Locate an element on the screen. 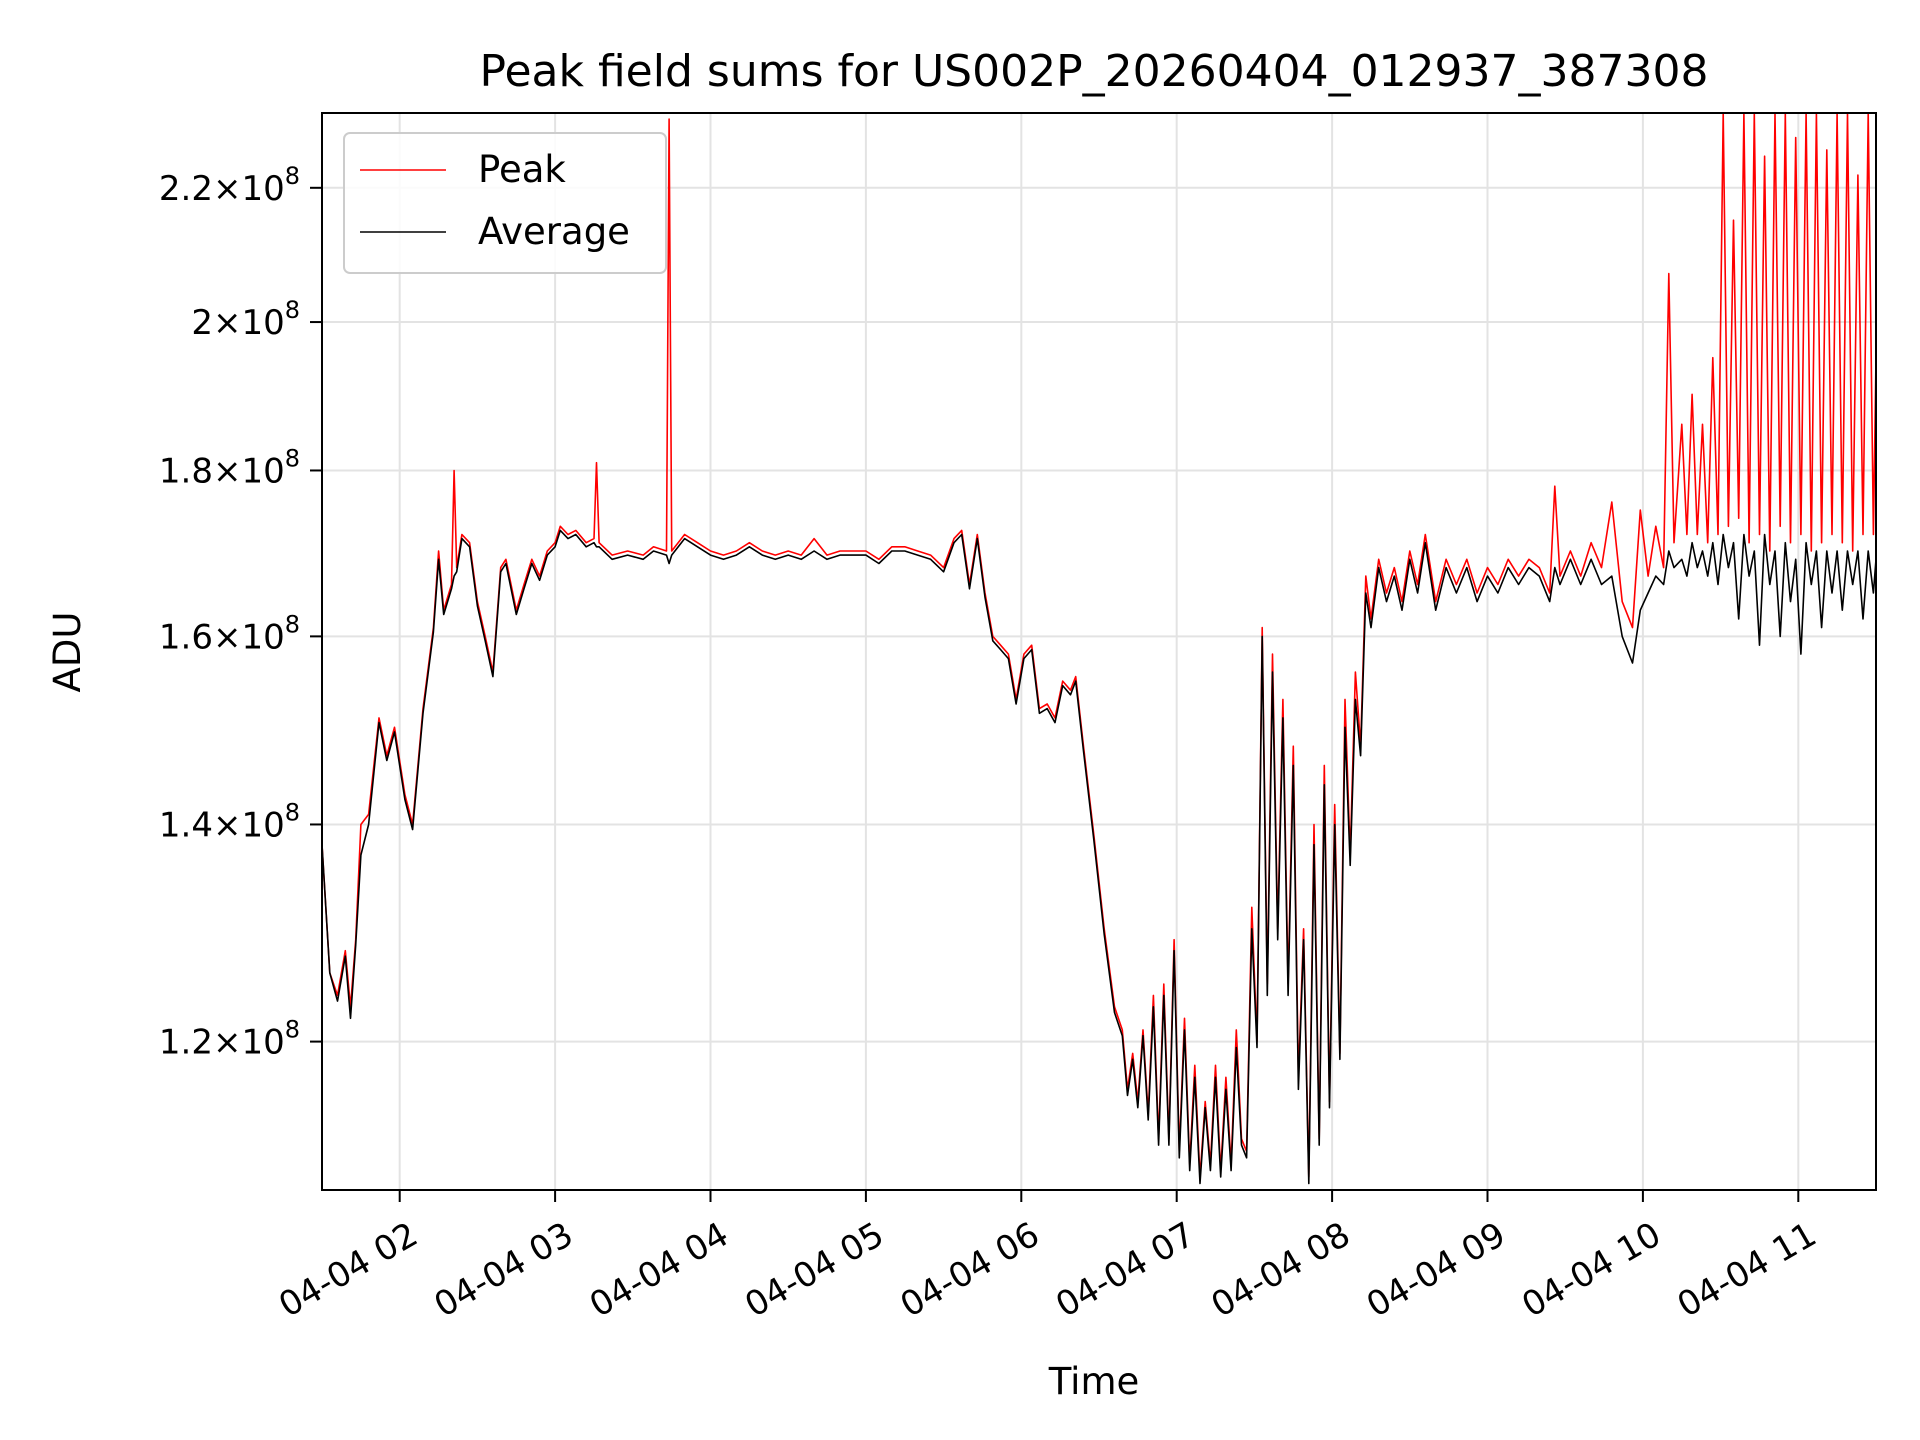  y-tick-label: 1.2×108 is located at coordinates (229, 1039).